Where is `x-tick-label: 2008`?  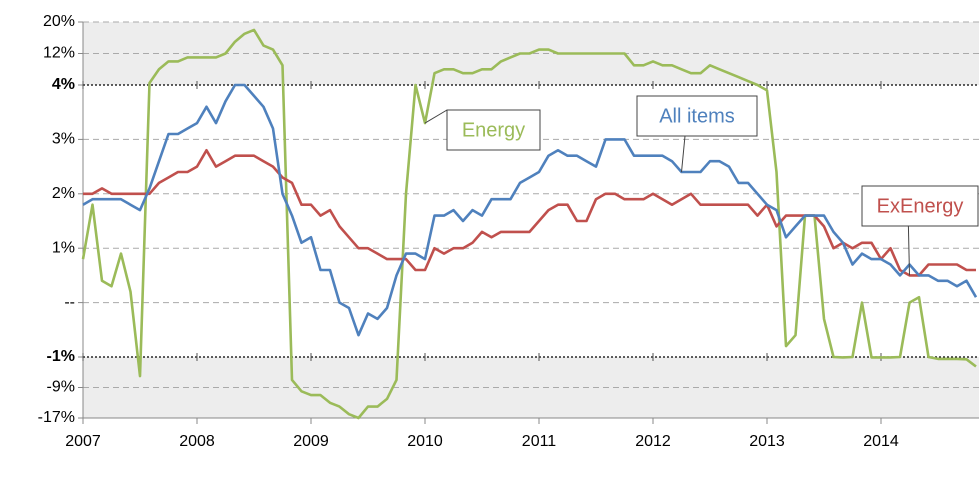 x-tick-label: 2008 is located at coordinates (197, 441).